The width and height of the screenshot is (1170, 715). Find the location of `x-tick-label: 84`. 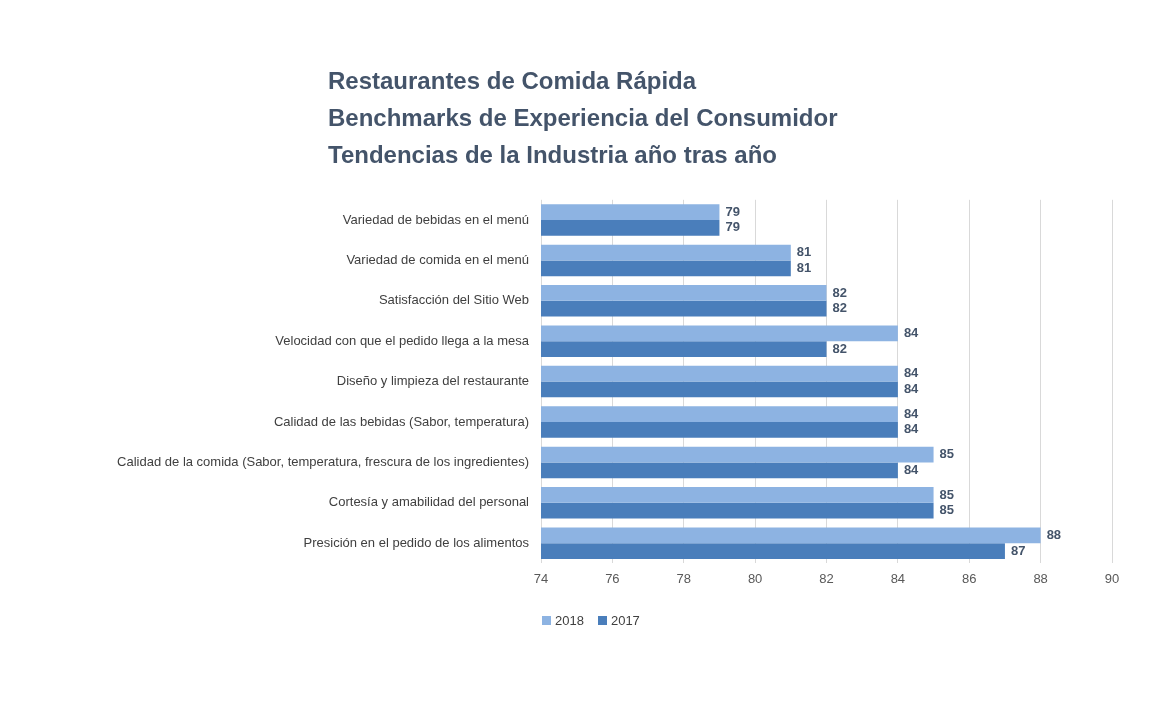

x-tick-label: 84 is located at coordinates (898, 578).